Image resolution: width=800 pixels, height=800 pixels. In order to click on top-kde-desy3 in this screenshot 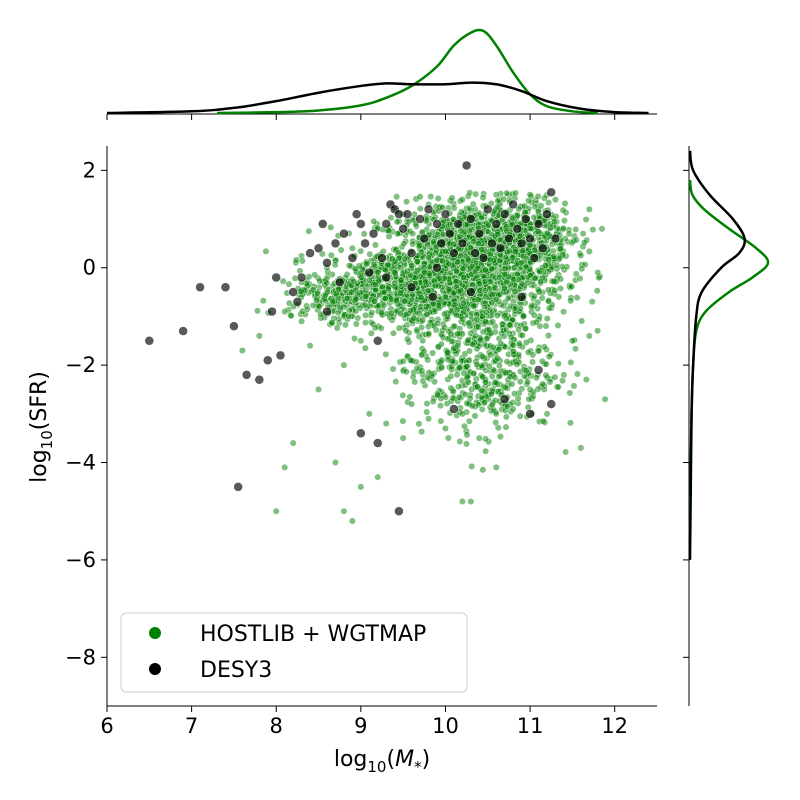, I will do `click(377, 98)`.